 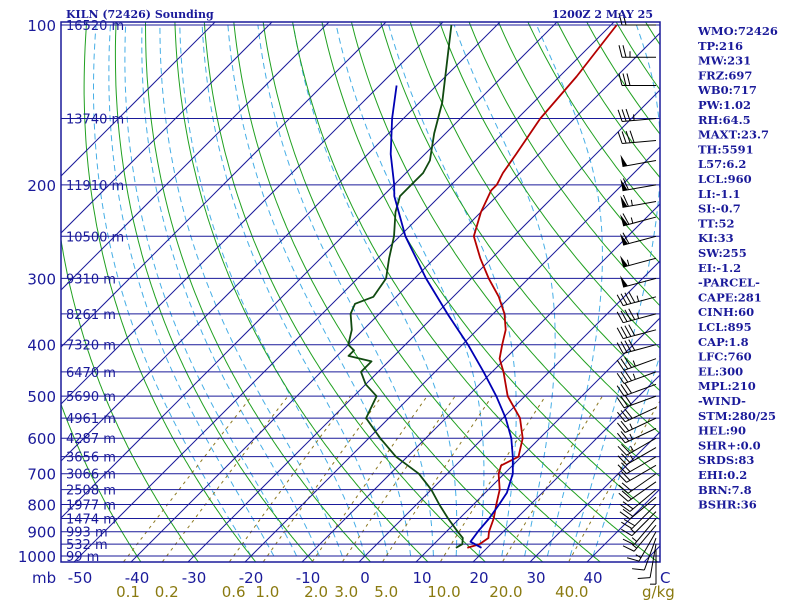 I want to click on pressure-tick-labels: 100 200 300 400 500 600 700 800 900 1000, so click(x=37, y=291).